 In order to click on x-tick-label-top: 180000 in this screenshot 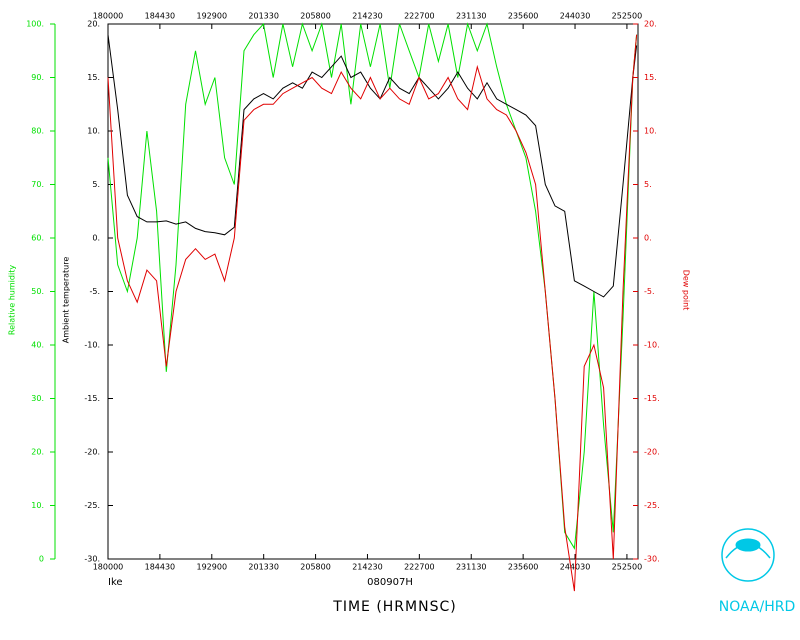, I will do `click(108, 16)`.